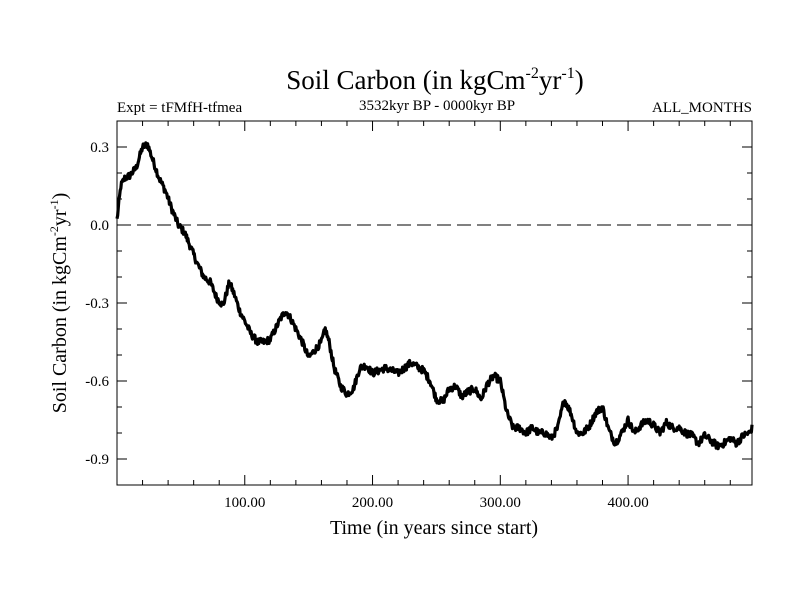 This screenshot has width=800, height=600. What do you see at coordinates (244, 503) in the screenshot?
I see `x-tick-label: 100.00` at bounding box center [244, 503].